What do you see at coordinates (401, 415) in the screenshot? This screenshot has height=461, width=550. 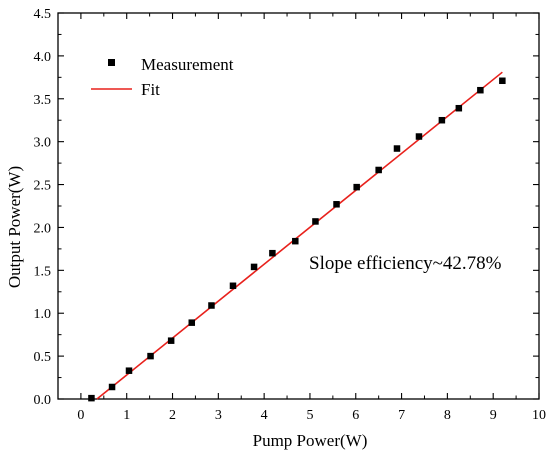 I see `x-tick-label: 7` at bounding box center [401, 415].